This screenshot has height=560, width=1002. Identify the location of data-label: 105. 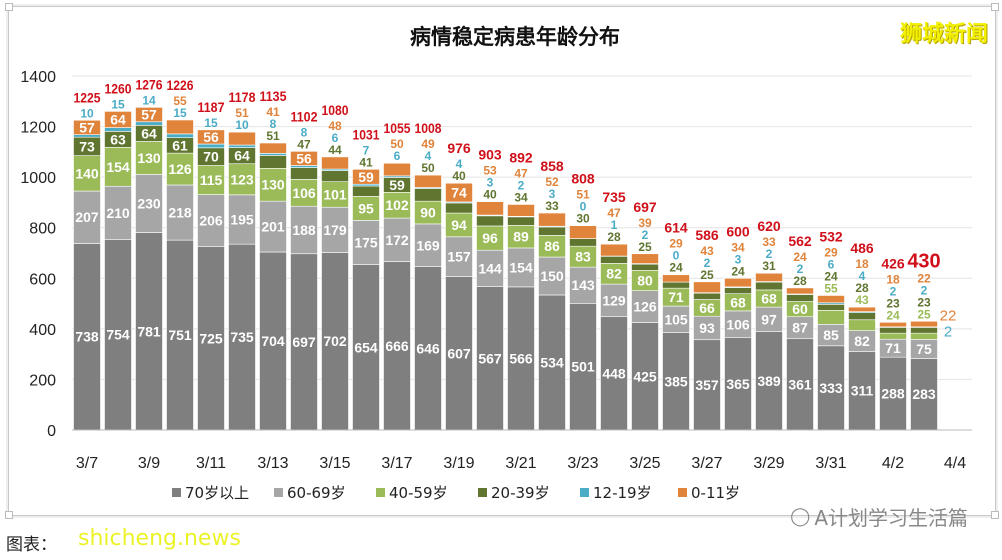
(676, 319).